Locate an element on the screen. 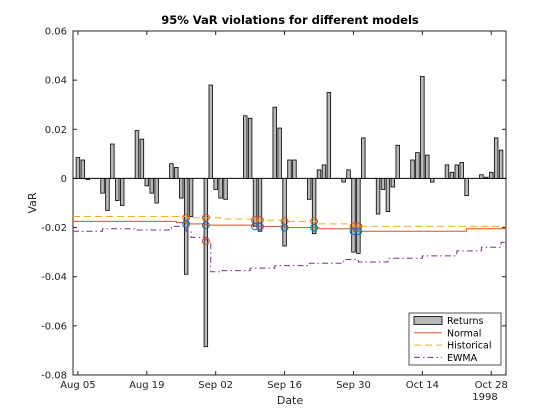 The height and width of the screenshot is (420, 560). x-tick-label: Sep 02 is located at coordinates (215, 385).